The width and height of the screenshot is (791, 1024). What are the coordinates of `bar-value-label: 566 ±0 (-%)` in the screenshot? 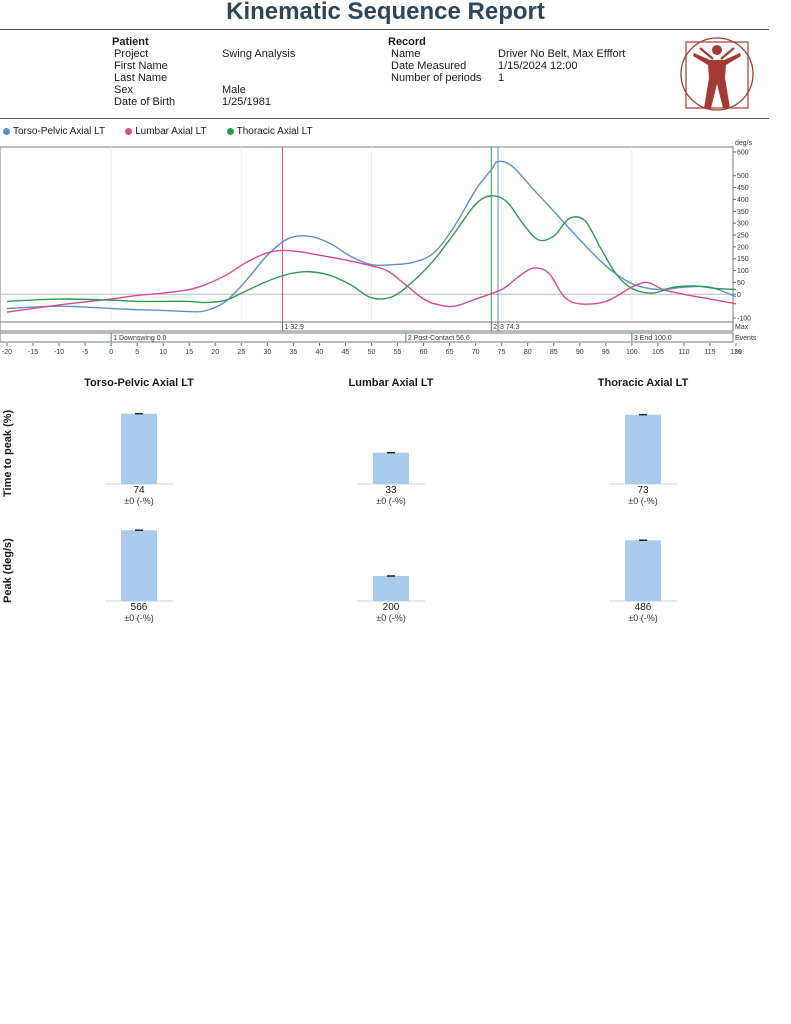 It's located at (139, 613).